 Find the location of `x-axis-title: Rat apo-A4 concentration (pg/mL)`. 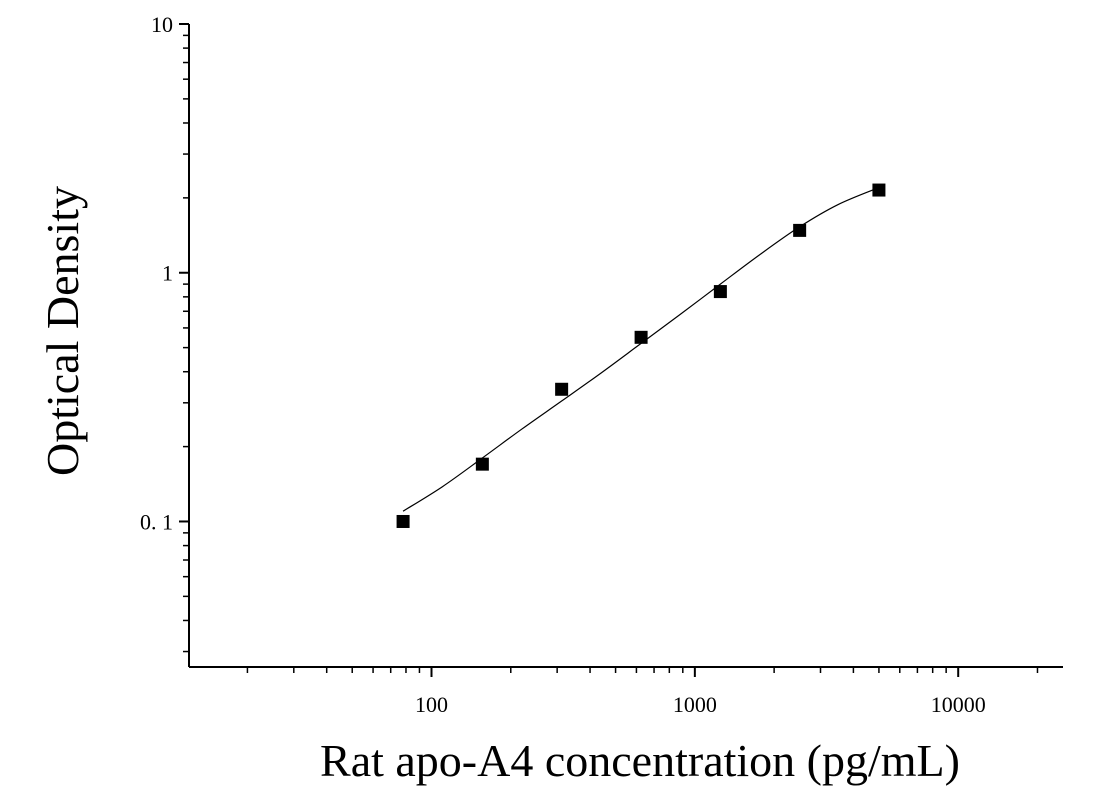

x-axis-title: Rat apo-A4 concentration (pg/mL) is located at coordinates (640, 760).